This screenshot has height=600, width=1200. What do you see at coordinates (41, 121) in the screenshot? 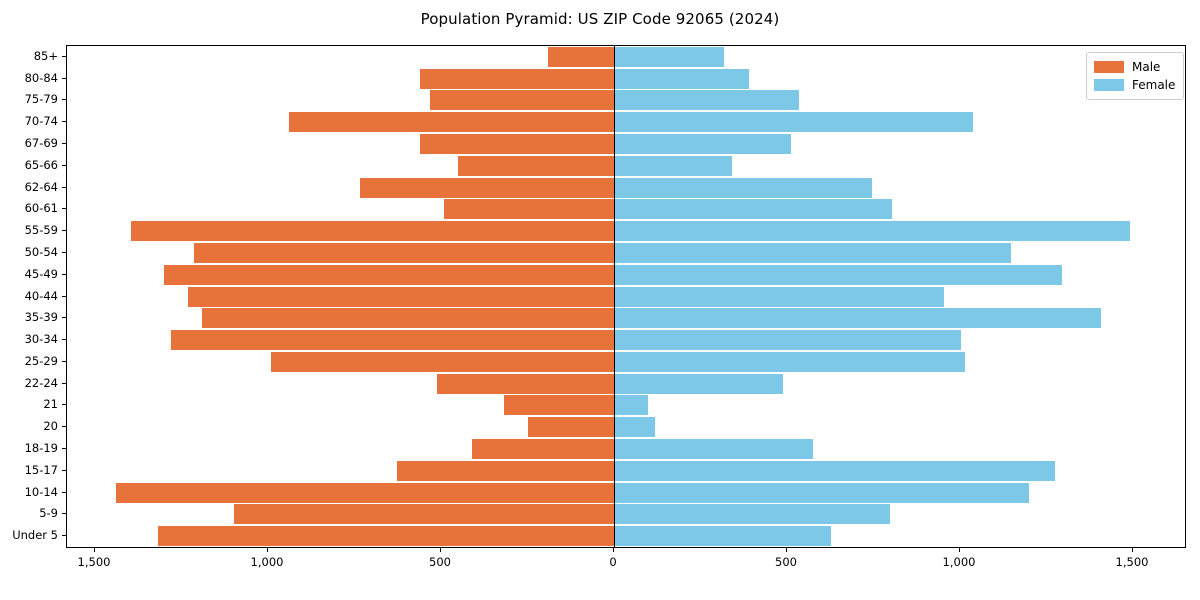
I see `y-tick-label-70-74: 70-74` at bounding box center [41, 121].